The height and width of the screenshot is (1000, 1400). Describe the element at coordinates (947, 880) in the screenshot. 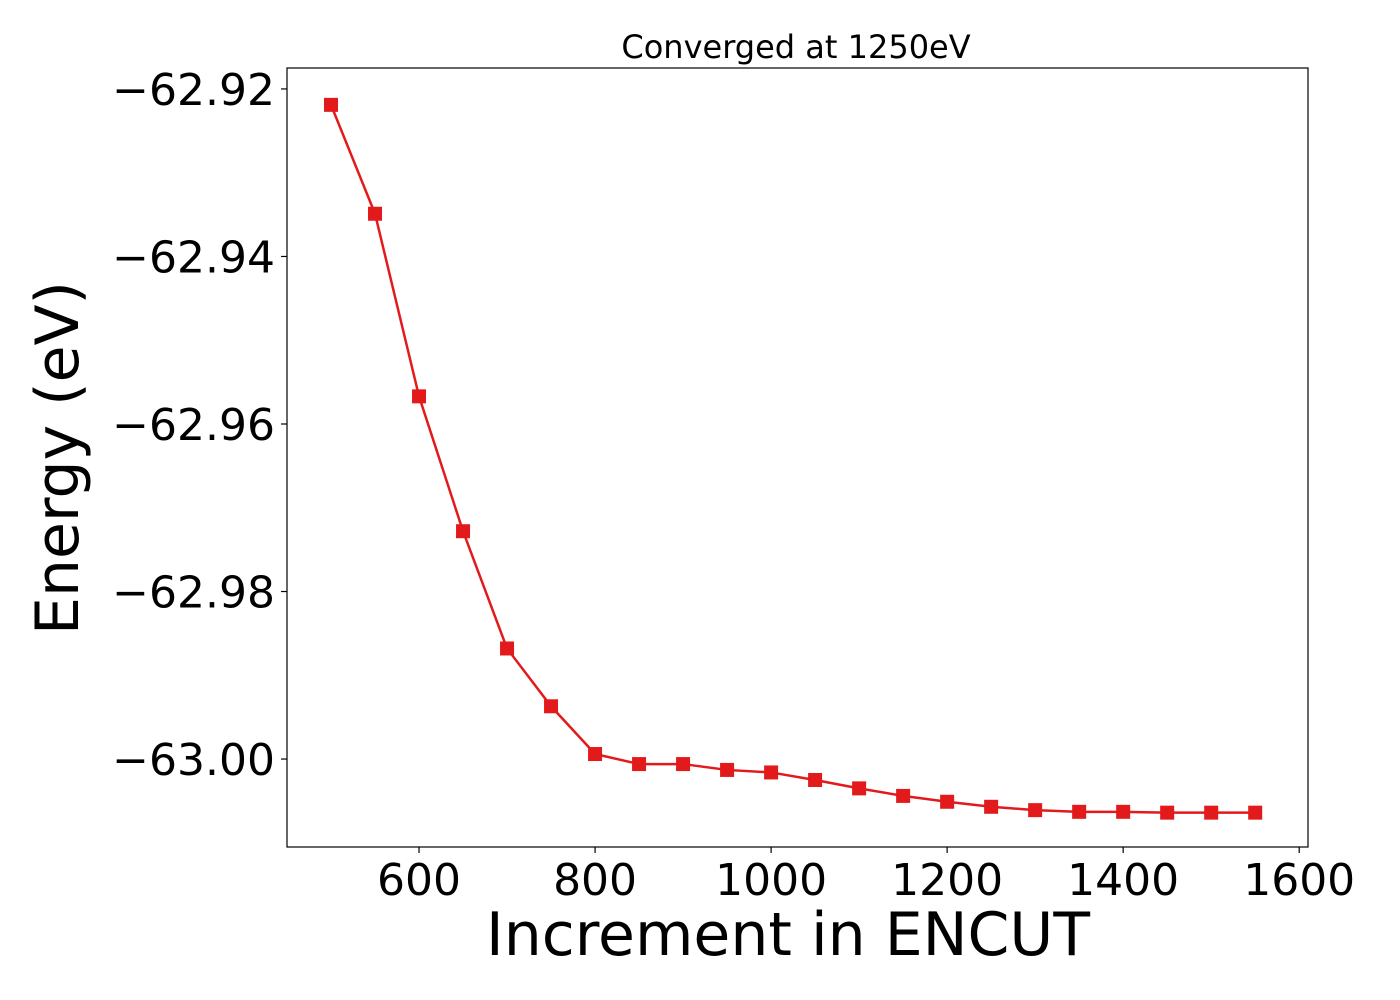

I see `x-tick-label: 1200` at that location.